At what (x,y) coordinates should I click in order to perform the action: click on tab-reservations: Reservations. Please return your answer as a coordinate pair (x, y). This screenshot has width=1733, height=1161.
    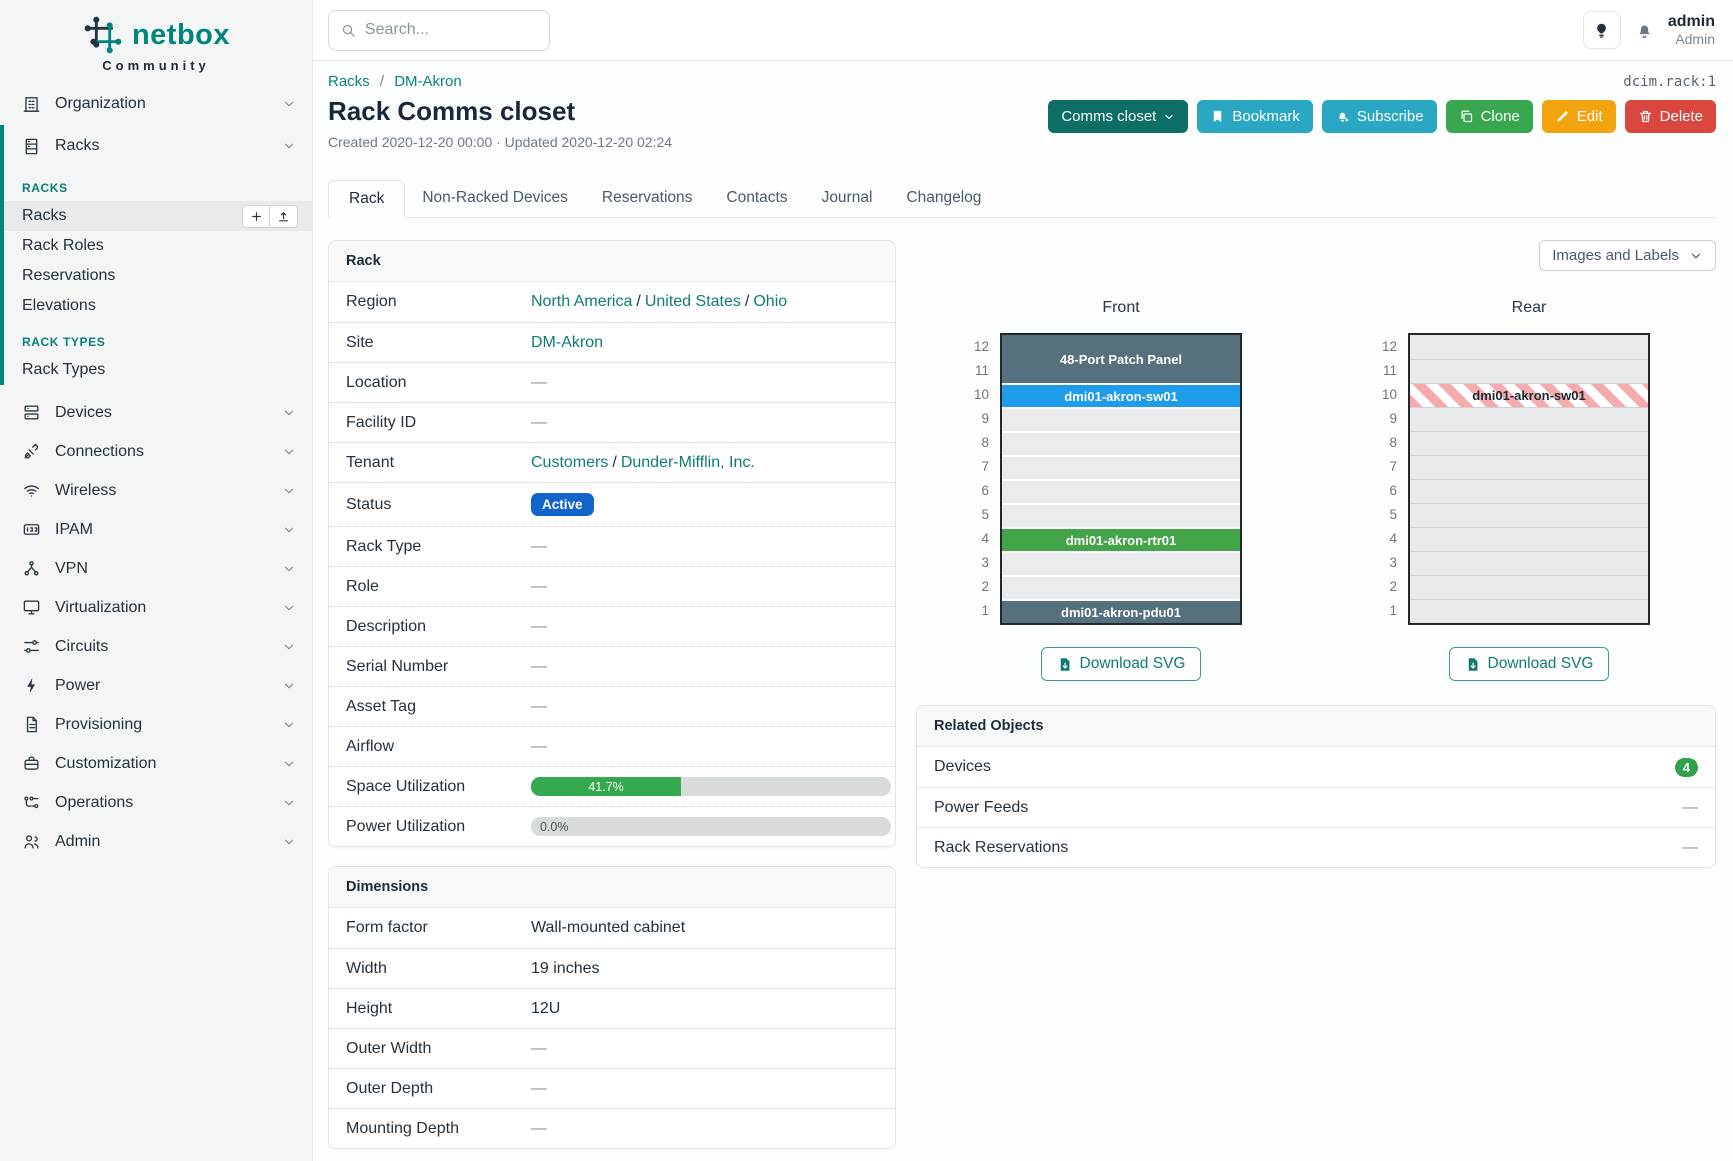
    Looking at the image, I should click on (647, 197).